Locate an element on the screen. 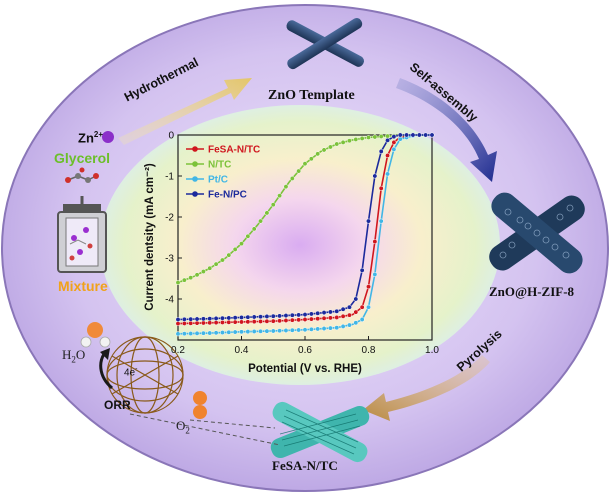  zoom-line-bottom is located at coordinates (205, 429).